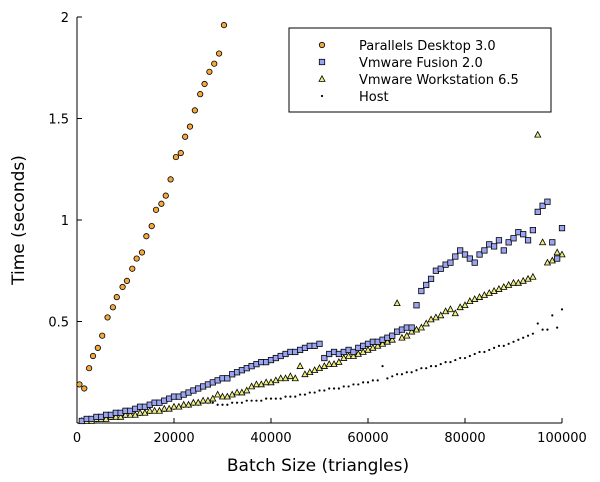 This screenshot has height=482, width=600. Describe the element at coordinates (77, 438) in the screenshot. I see `x-tick-label: 0` at that location.